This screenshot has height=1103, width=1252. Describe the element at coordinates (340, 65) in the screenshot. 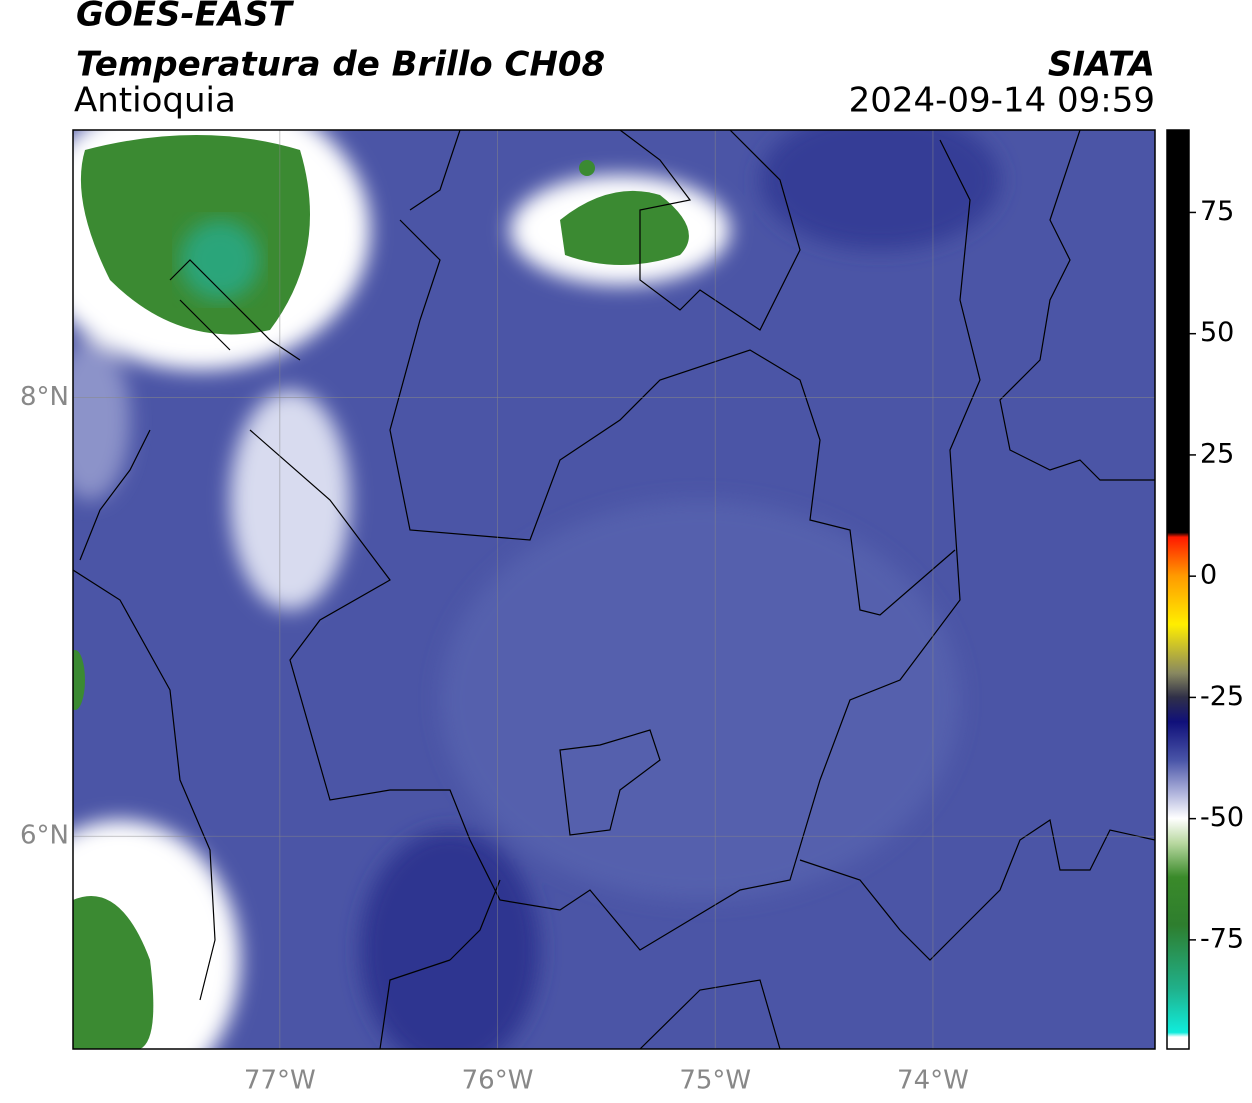

I see `subtitle: Temperatura de Brillo CH08` at that location.